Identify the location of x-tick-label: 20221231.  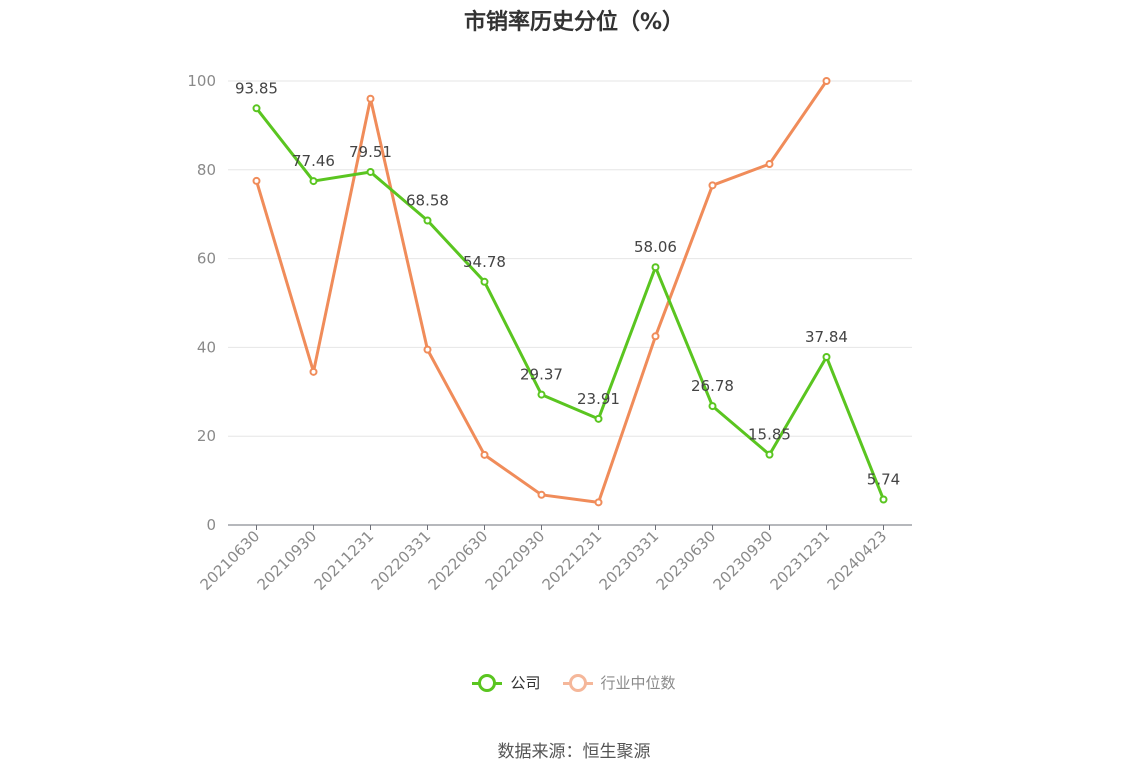
(572, 560).